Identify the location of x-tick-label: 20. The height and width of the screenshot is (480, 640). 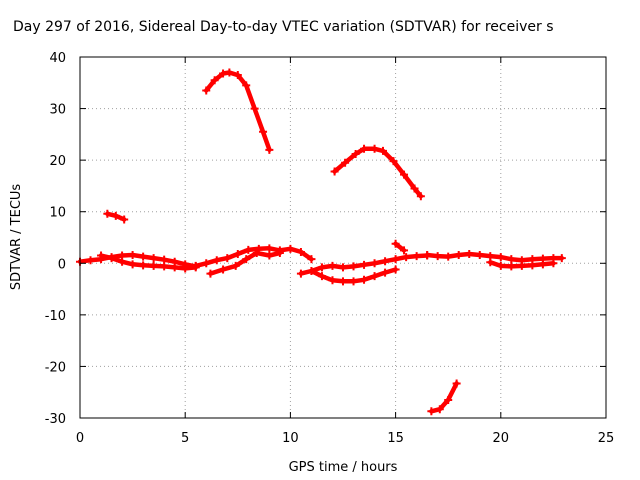
(501, 438).